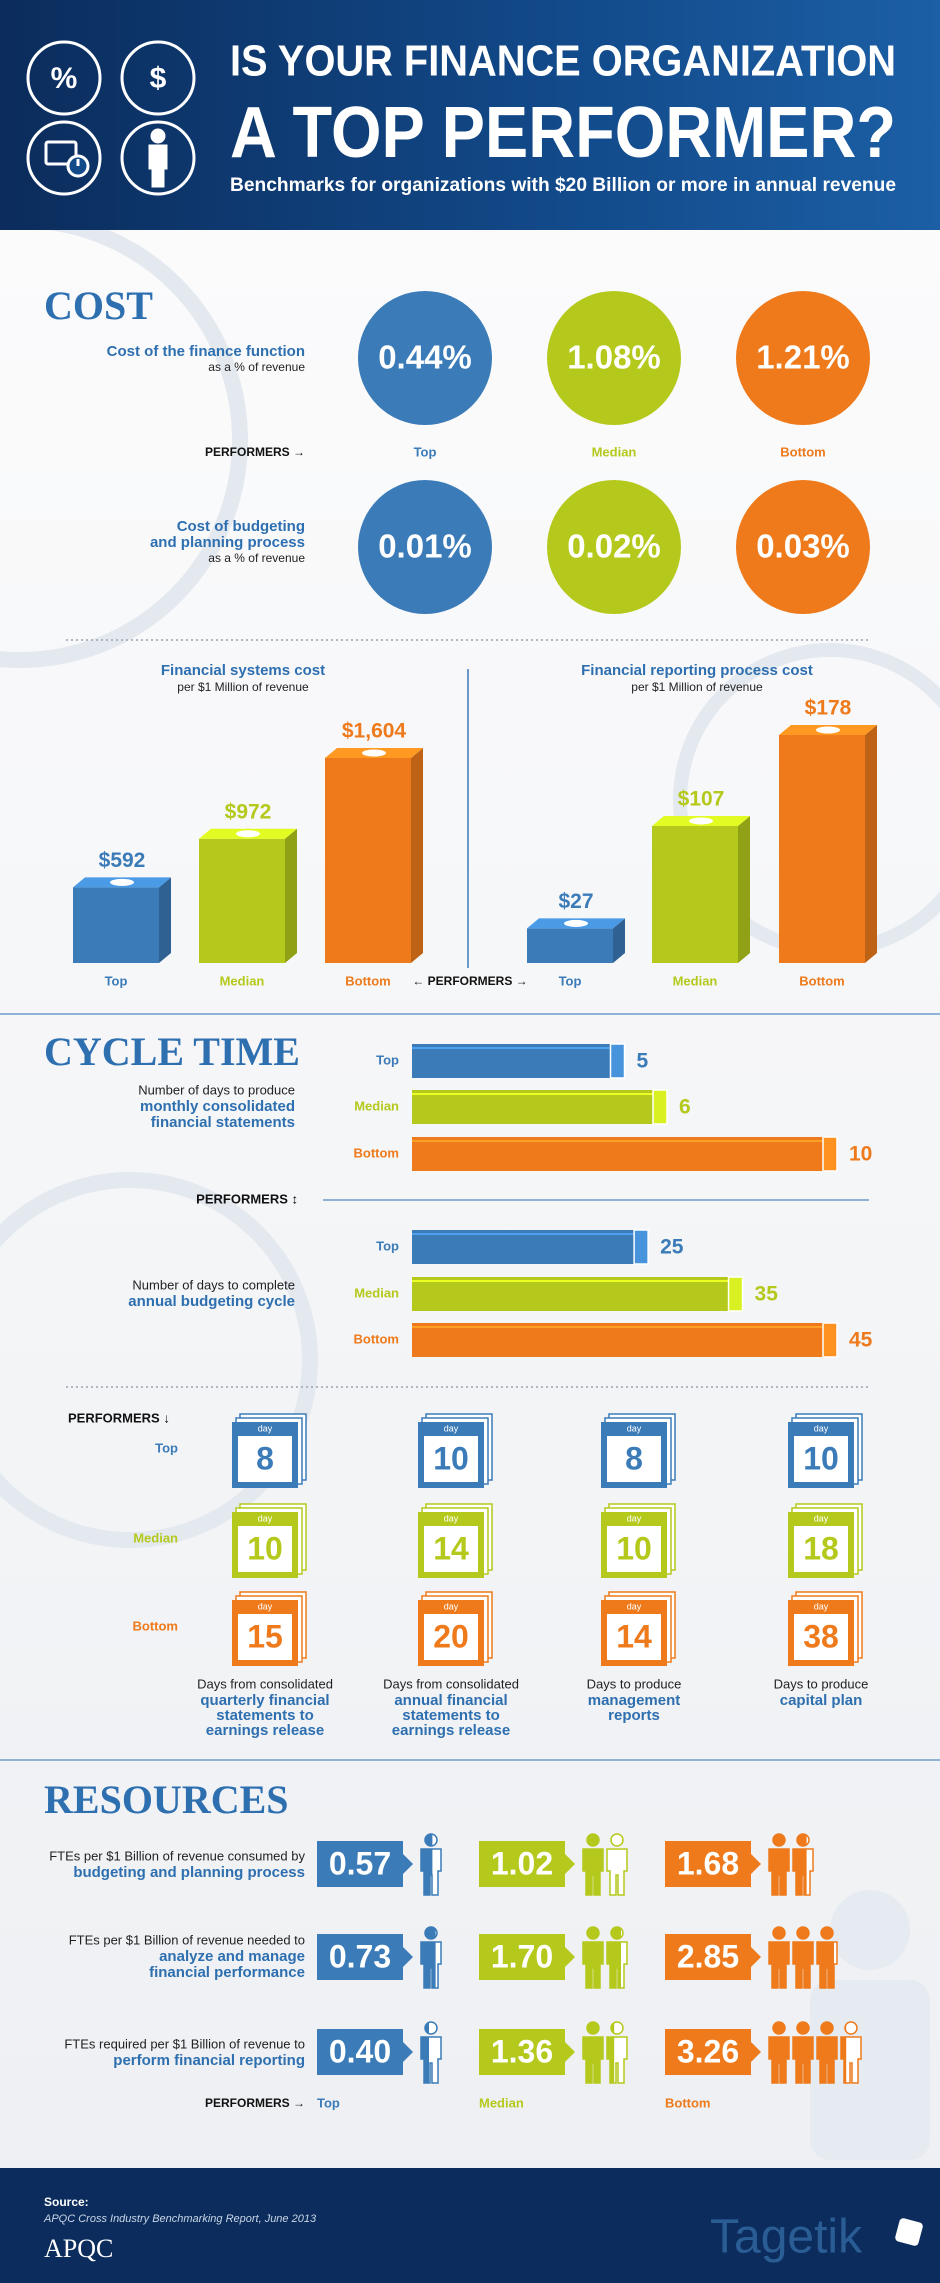 The width and height of the screenshot is (940, 2283). What do you see at coordinates (575, 901) in the screenshot?
I see `bar-value: $27` at bounding box center [575, 901].